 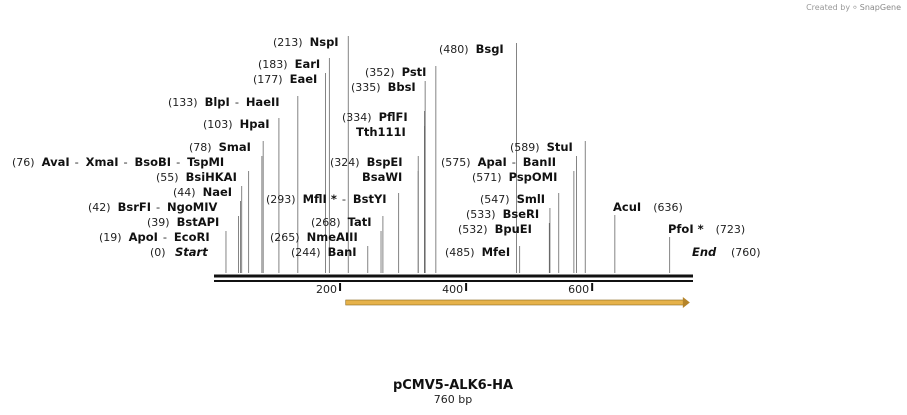 What do you see at coordinates (202, 192) in the screenshot?
I see `enzyme-label-naei: (44) NaeI` at bounding box center [202, 192].